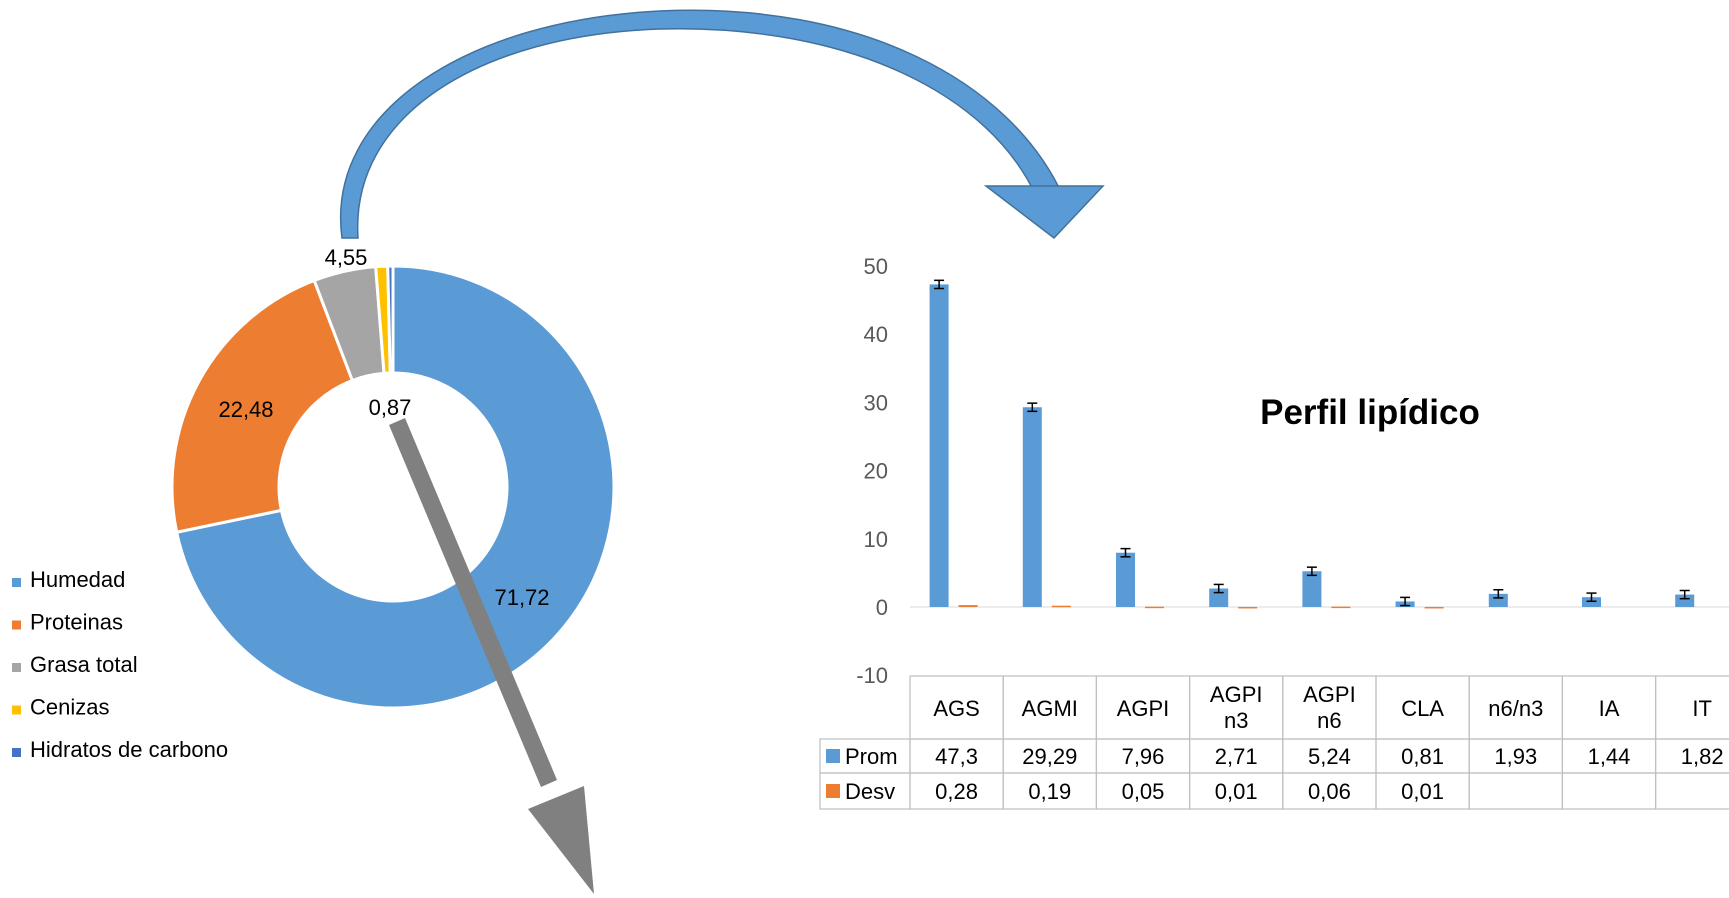 This screenshot has height=898, width=1729. Describe the element at coordinates (1143, 756) in the screenshot. I see `table-value: 7,96` at that location.